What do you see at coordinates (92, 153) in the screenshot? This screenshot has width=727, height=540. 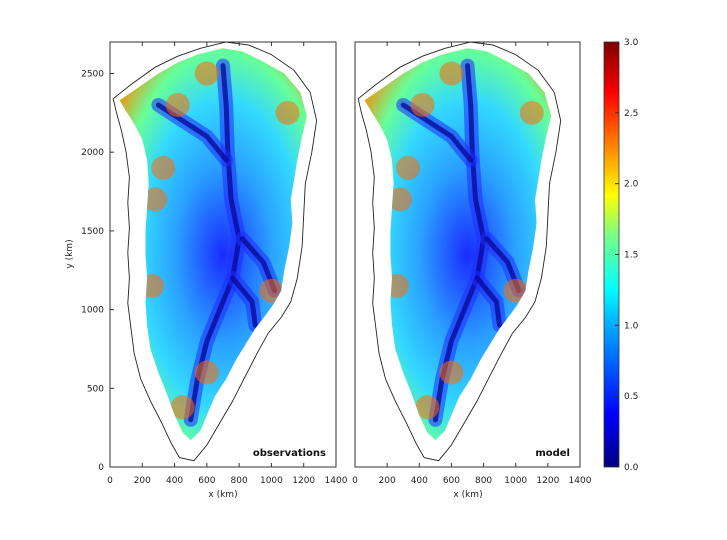 I see `y-tick-label: 2000` at bounding box center [92, 153].